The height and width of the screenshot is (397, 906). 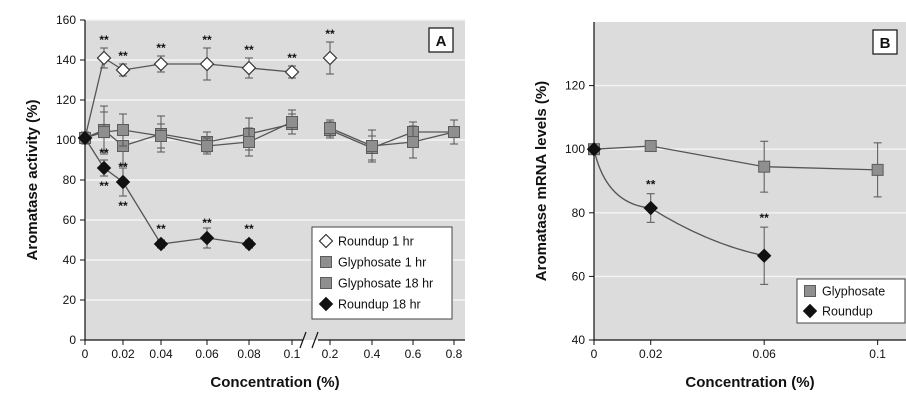 I want to click on panel-a-y-tick-label: 160, so click(x=66, y=20).